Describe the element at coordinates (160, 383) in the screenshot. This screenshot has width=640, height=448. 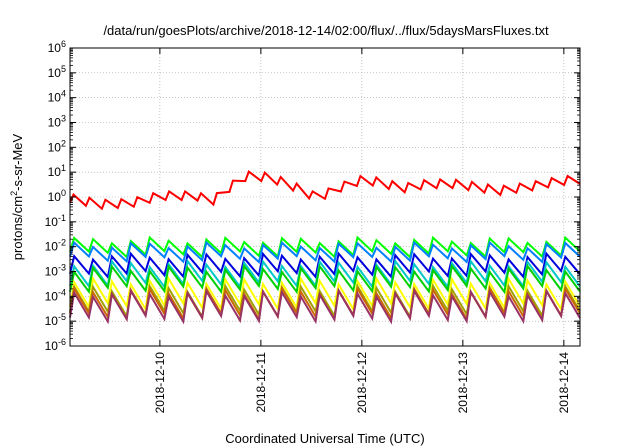
I see `x-tick-label: 2018-12-10` at that location.